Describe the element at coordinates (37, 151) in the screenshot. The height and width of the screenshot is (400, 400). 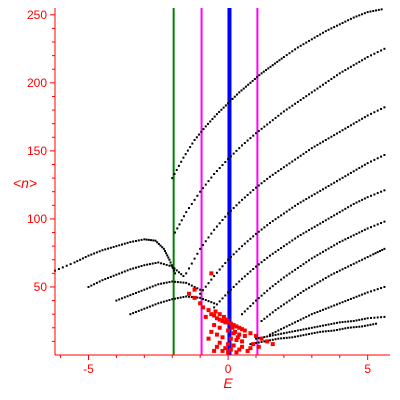
I see `y-tick-label: 150` at that location.